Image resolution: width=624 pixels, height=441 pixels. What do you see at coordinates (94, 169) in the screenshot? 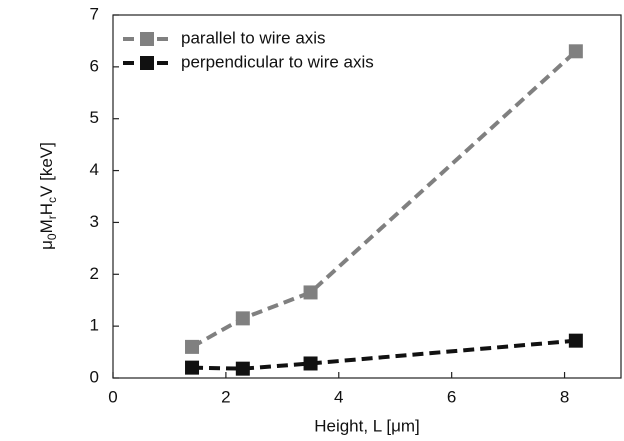
I see `y-tick-label: 4` at bounding box center [94, 169].